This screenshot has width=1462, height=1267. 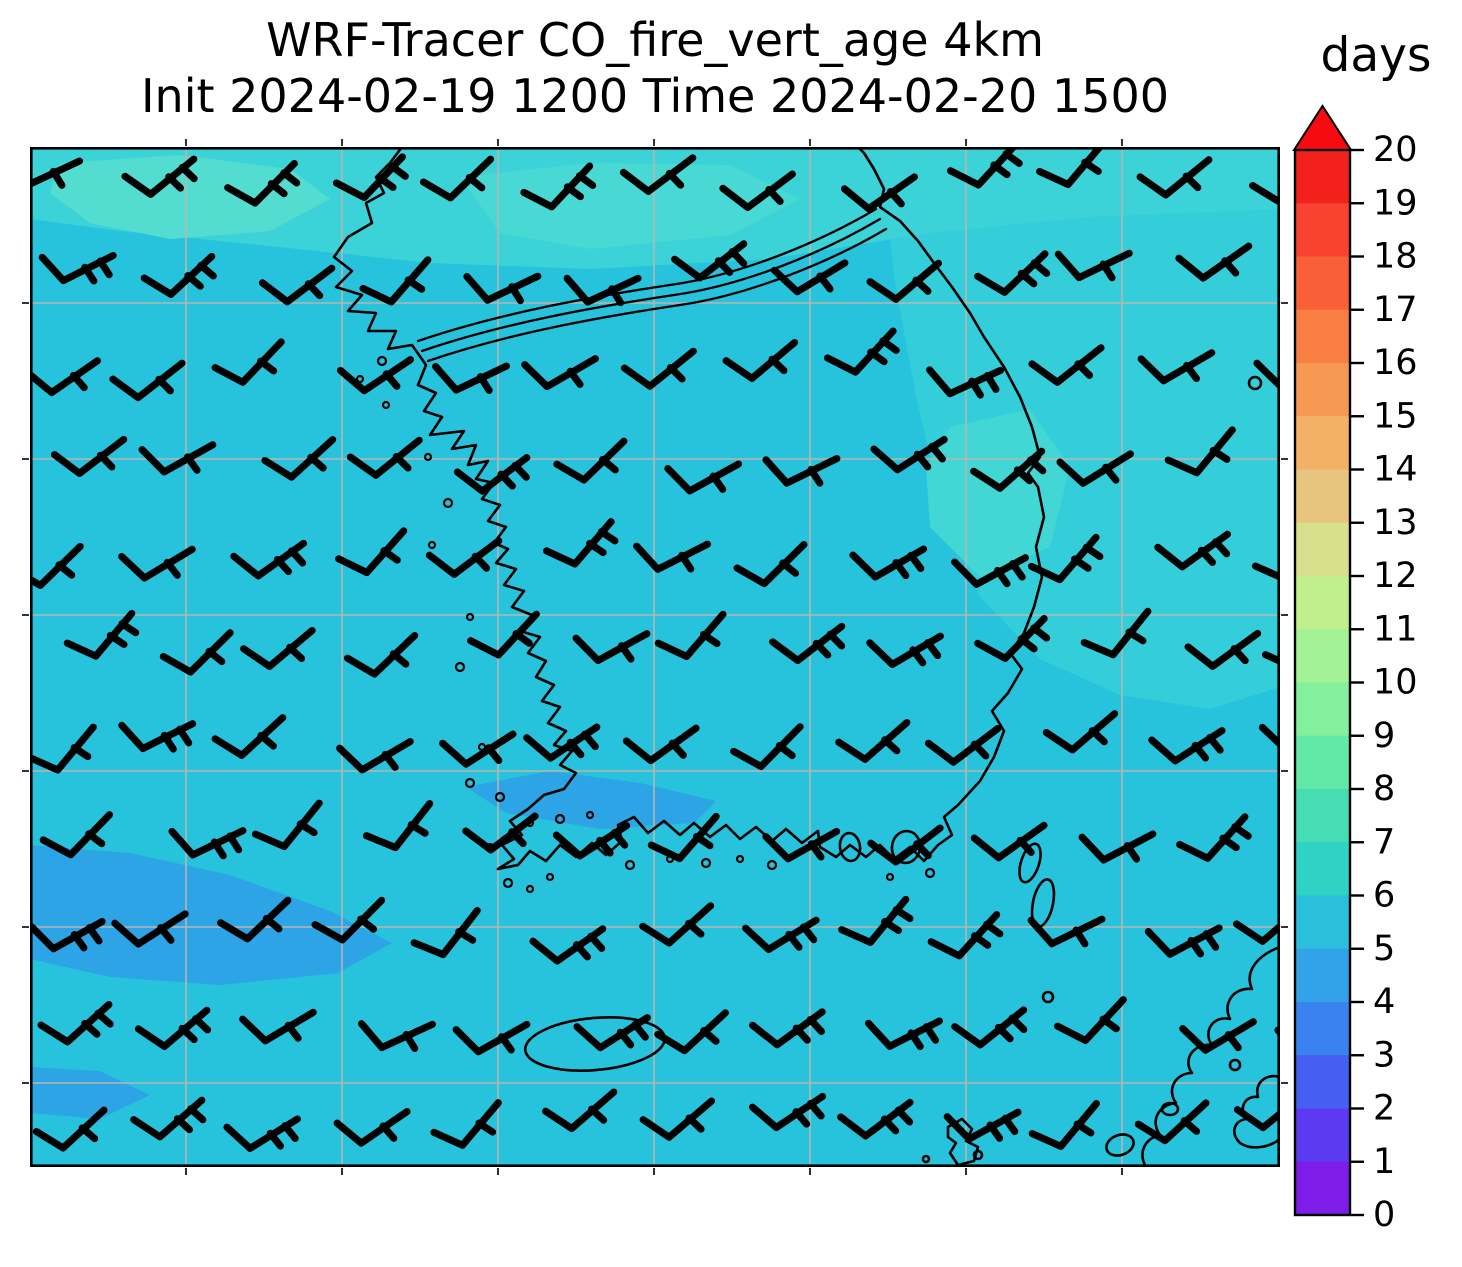 What do you see at coordinates (1395, 629) in the screenshot?
I see `colorbar-tick-label: 11` at bounding box center [1395, 629].